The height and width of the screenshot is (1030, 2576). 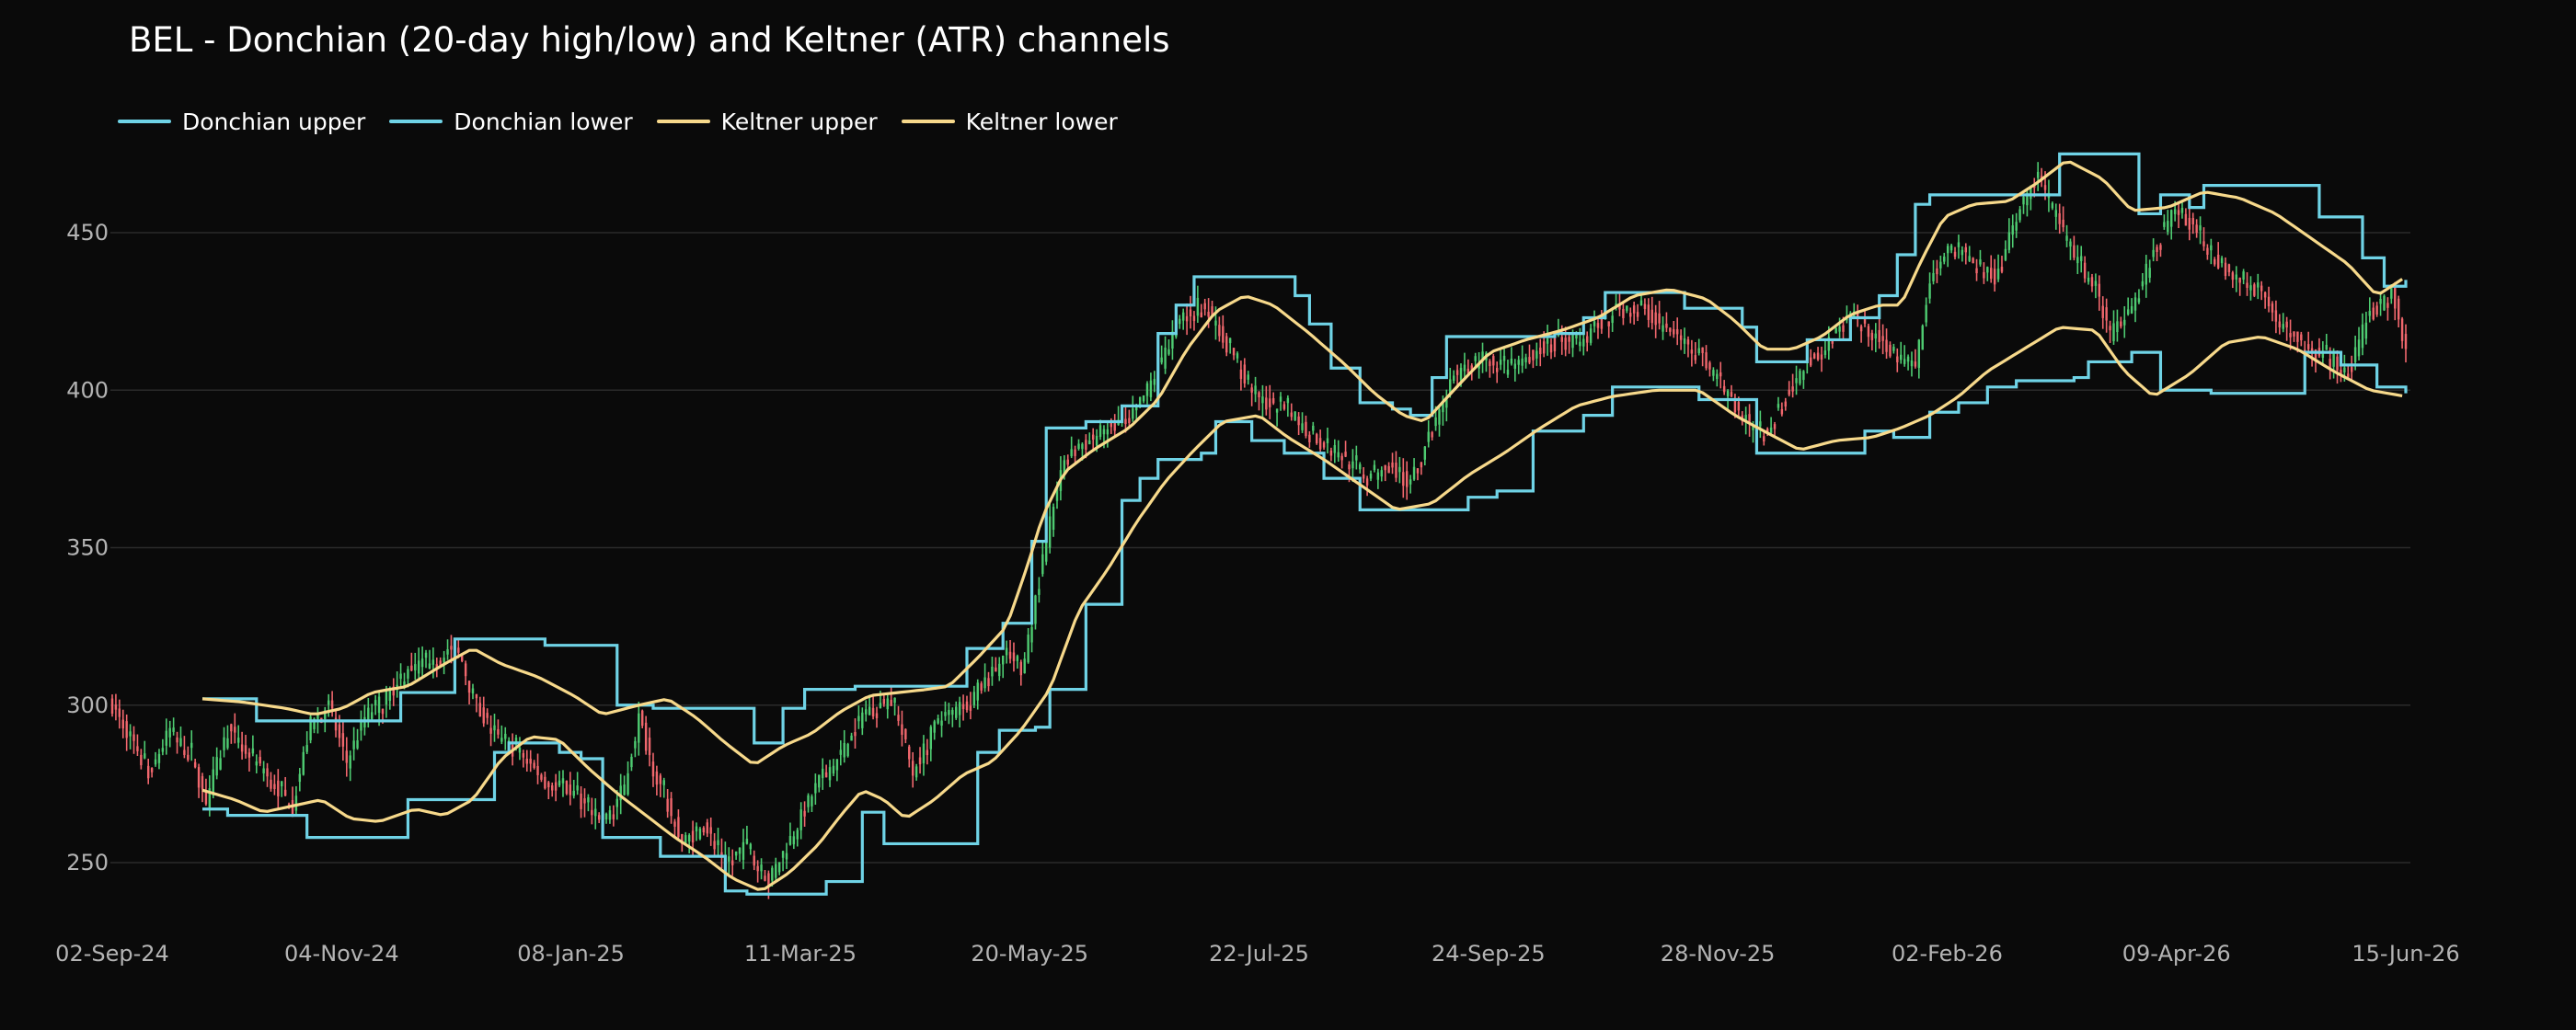 What do you see at coordinates (1009, 122) in the screenshot?
I see `legend-item-keltner-lower: Keltner lower` at bounding box center [1009, 122].